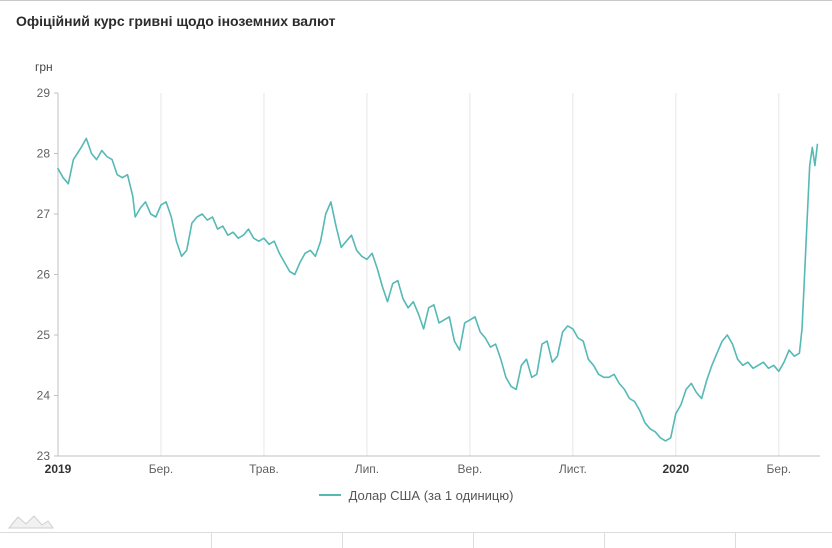 This screenshot has height=548, width=832. What do you see at coordinates (44, 396) in the screenshot?
I see `svg-text: 24` at bounding box center [44, 396].